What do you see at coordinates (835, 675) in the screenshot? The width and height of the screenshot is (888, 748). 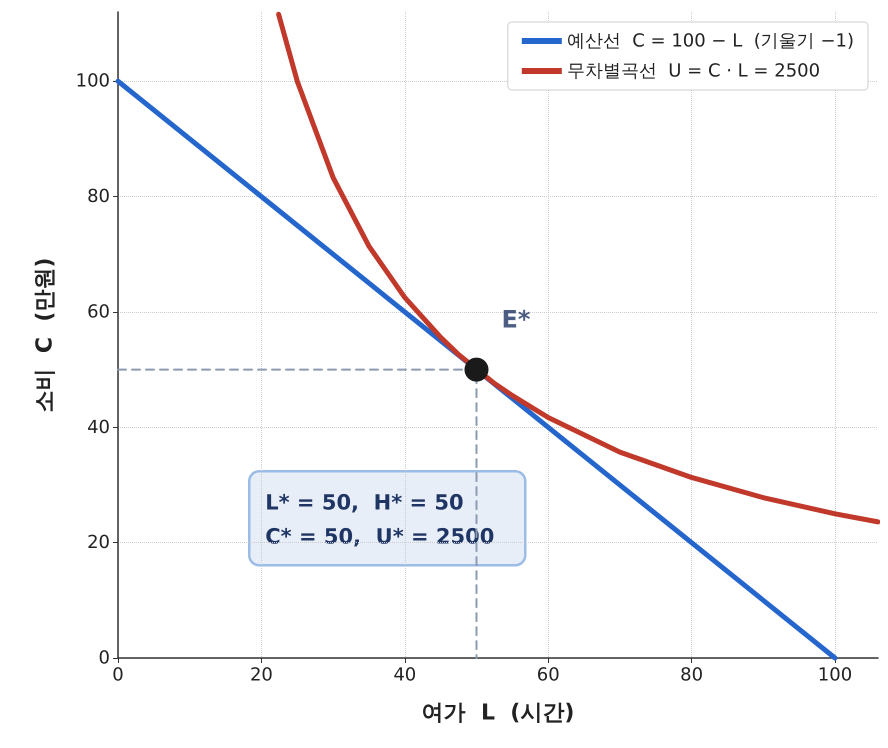 I see `x-tick-label: 100` at bounding box center [835, 675].